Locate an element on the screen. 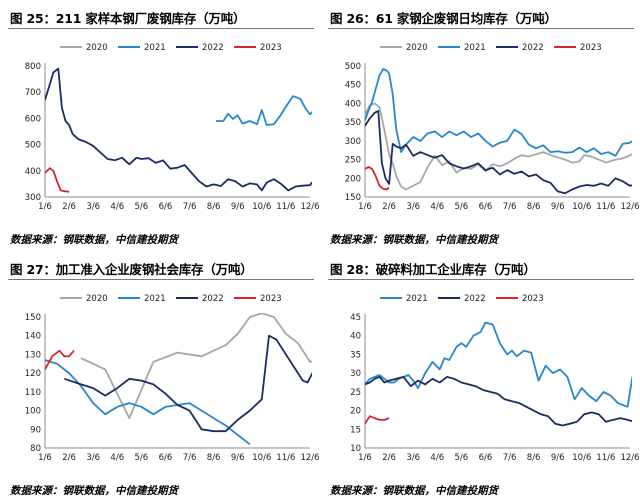 This screenshot has width=640, height=501. y-tick-label: 10 is located at coordinates (355, 449).